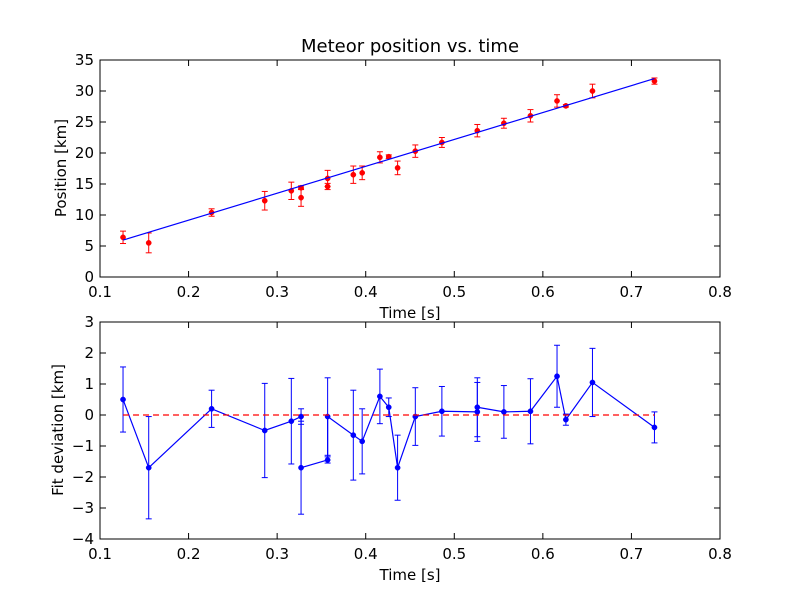  What do you see at coordinates (89, 353) in the screenshot?
I see `y-tick-label: 2` at bounding box center [89, 353].